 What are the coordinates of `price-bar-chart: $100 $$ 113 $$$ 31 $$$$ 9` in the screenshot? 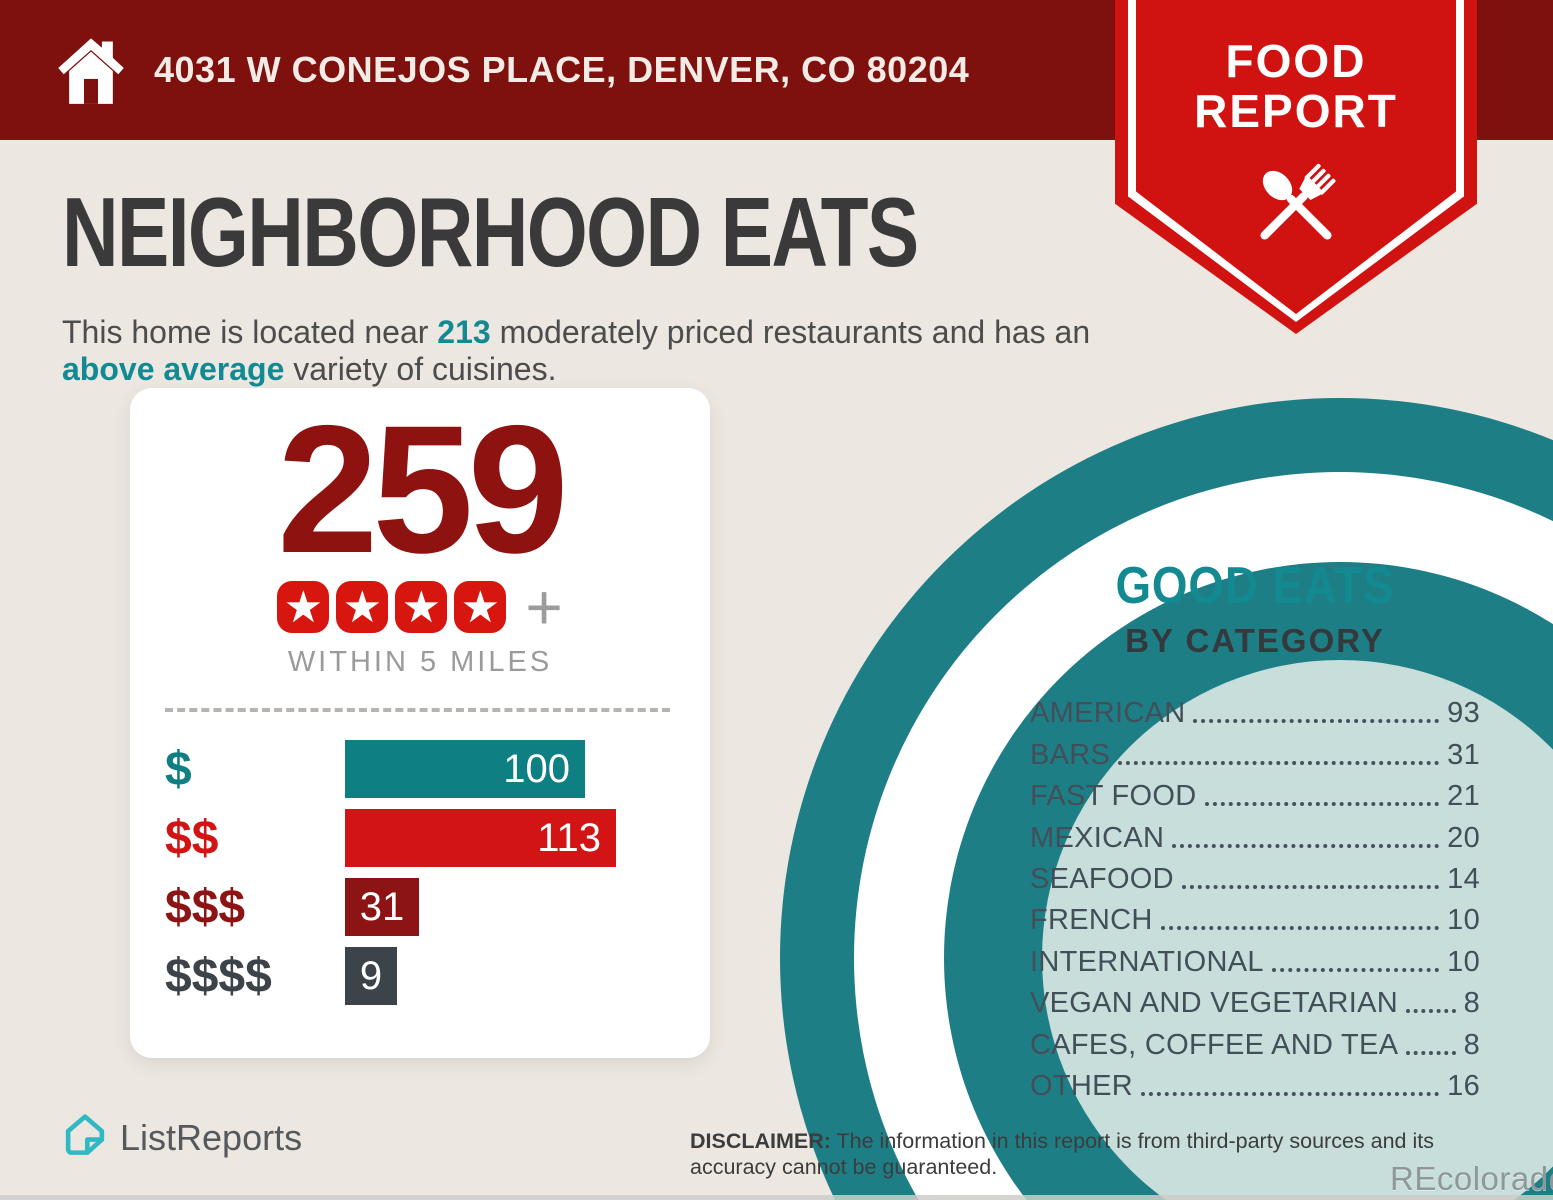 It's located at (425, 878).